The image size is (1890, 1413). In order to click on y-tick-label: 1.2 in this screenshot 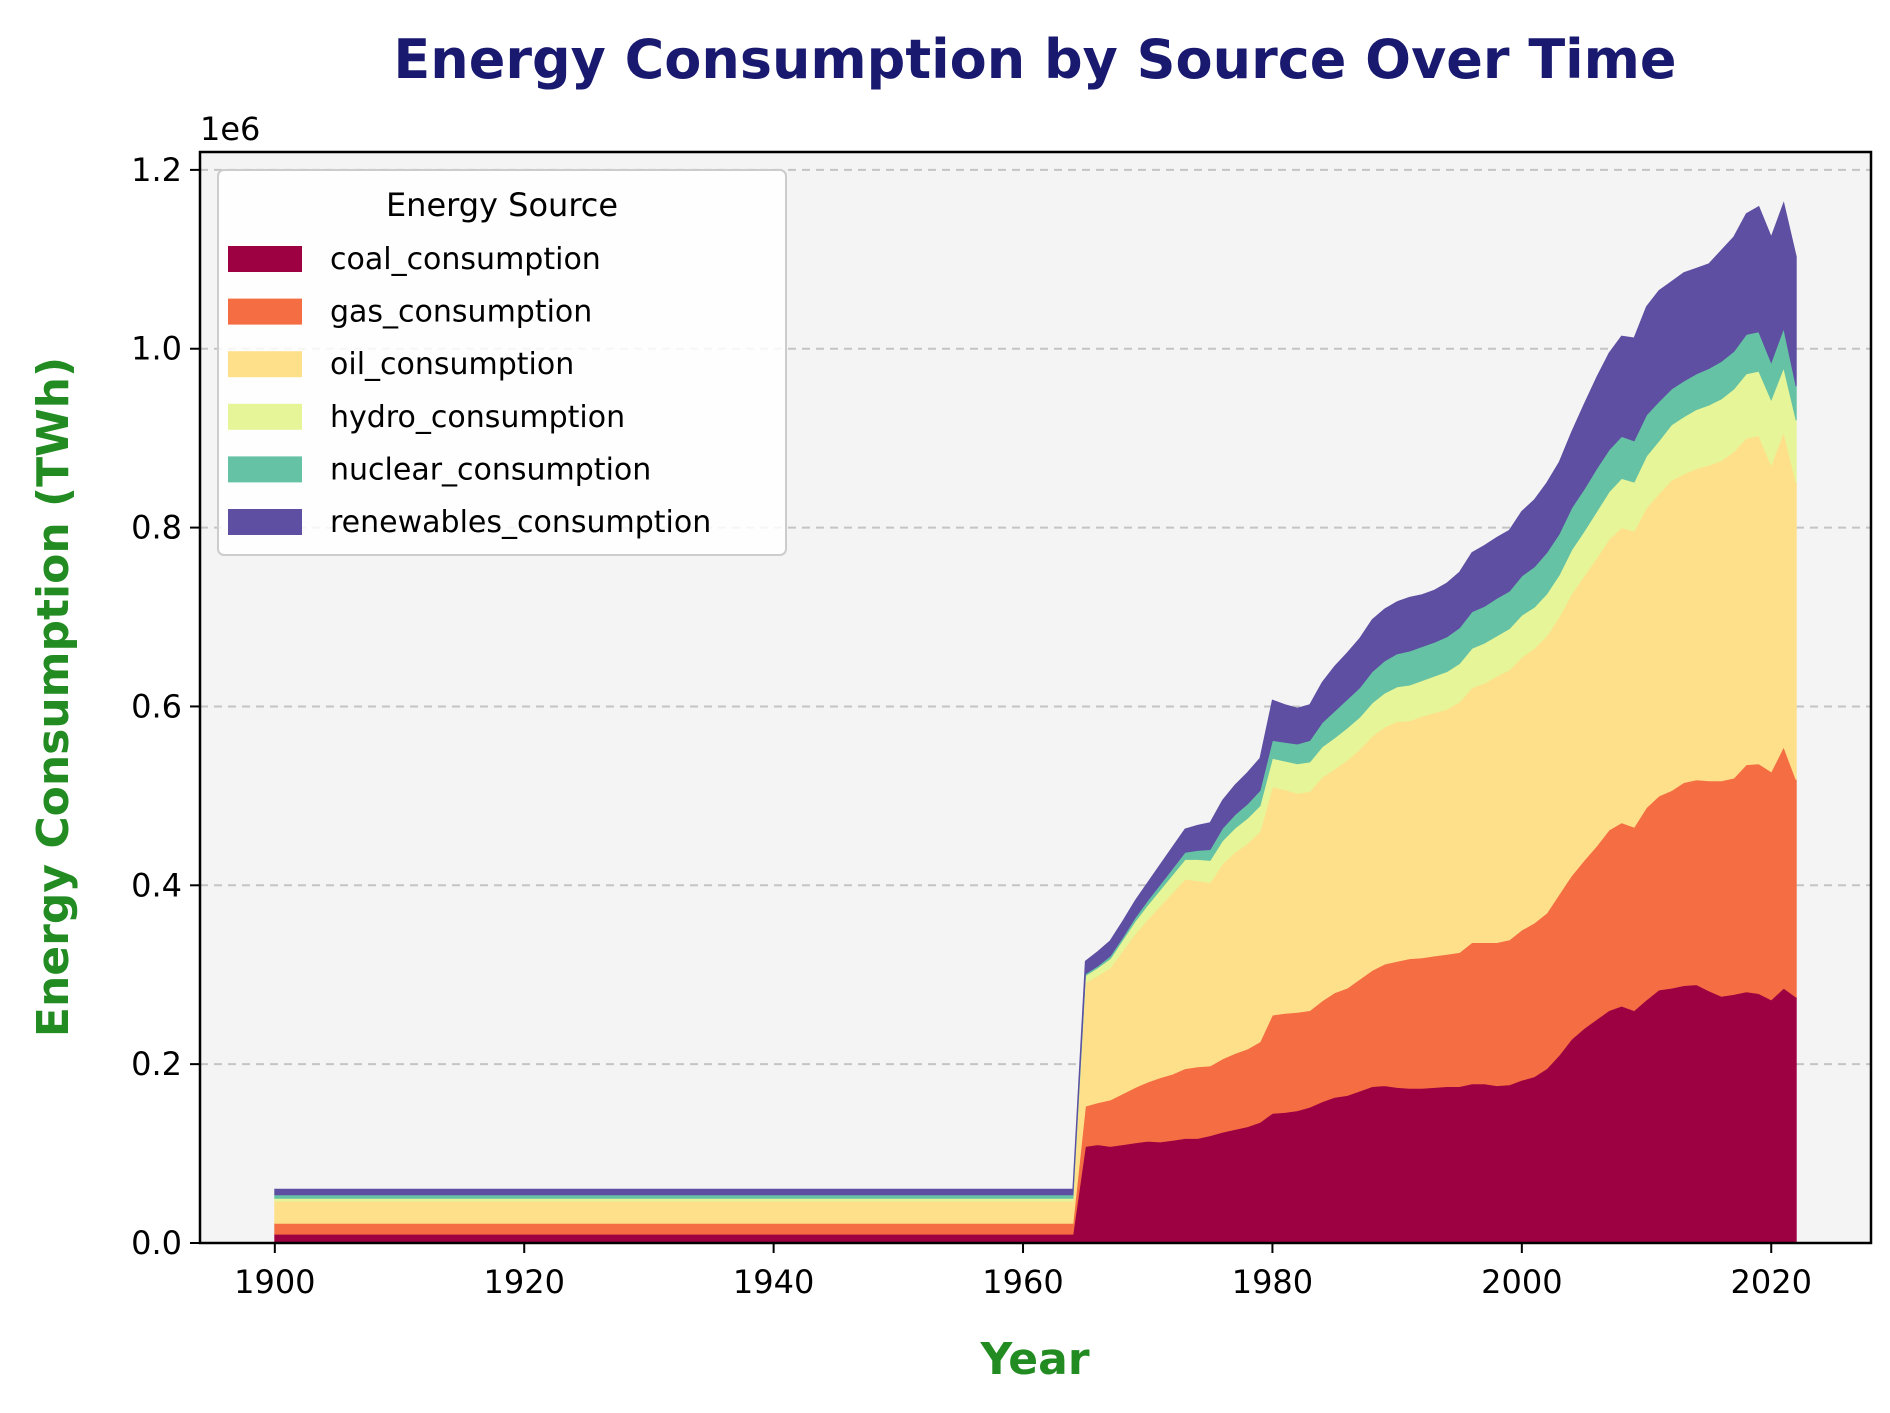, I will do `click(156, 170)`.